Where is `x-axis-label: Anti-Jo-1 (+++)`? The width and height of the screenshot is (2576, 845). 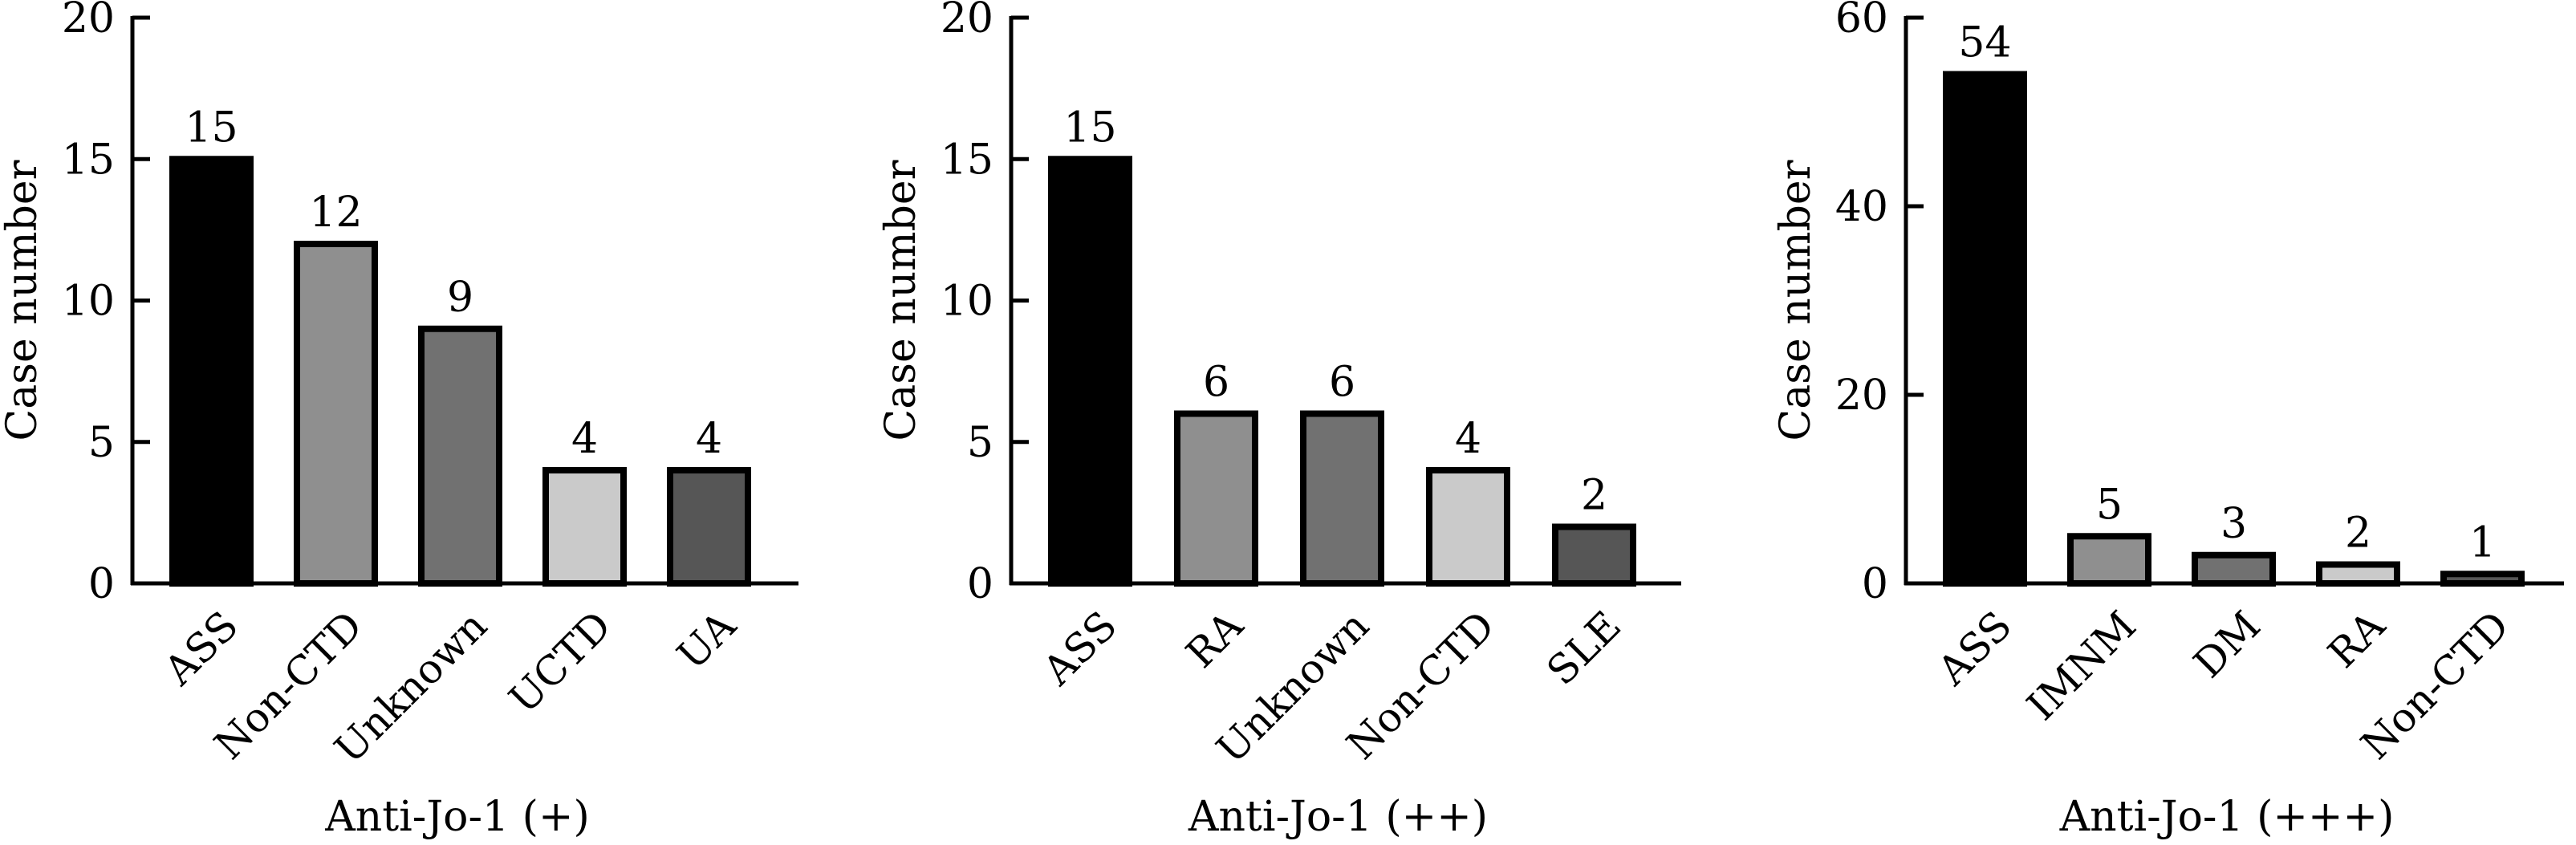 x-axis-label: Anti-Jo-1 (+++) is located at coordinates (2227, 817).